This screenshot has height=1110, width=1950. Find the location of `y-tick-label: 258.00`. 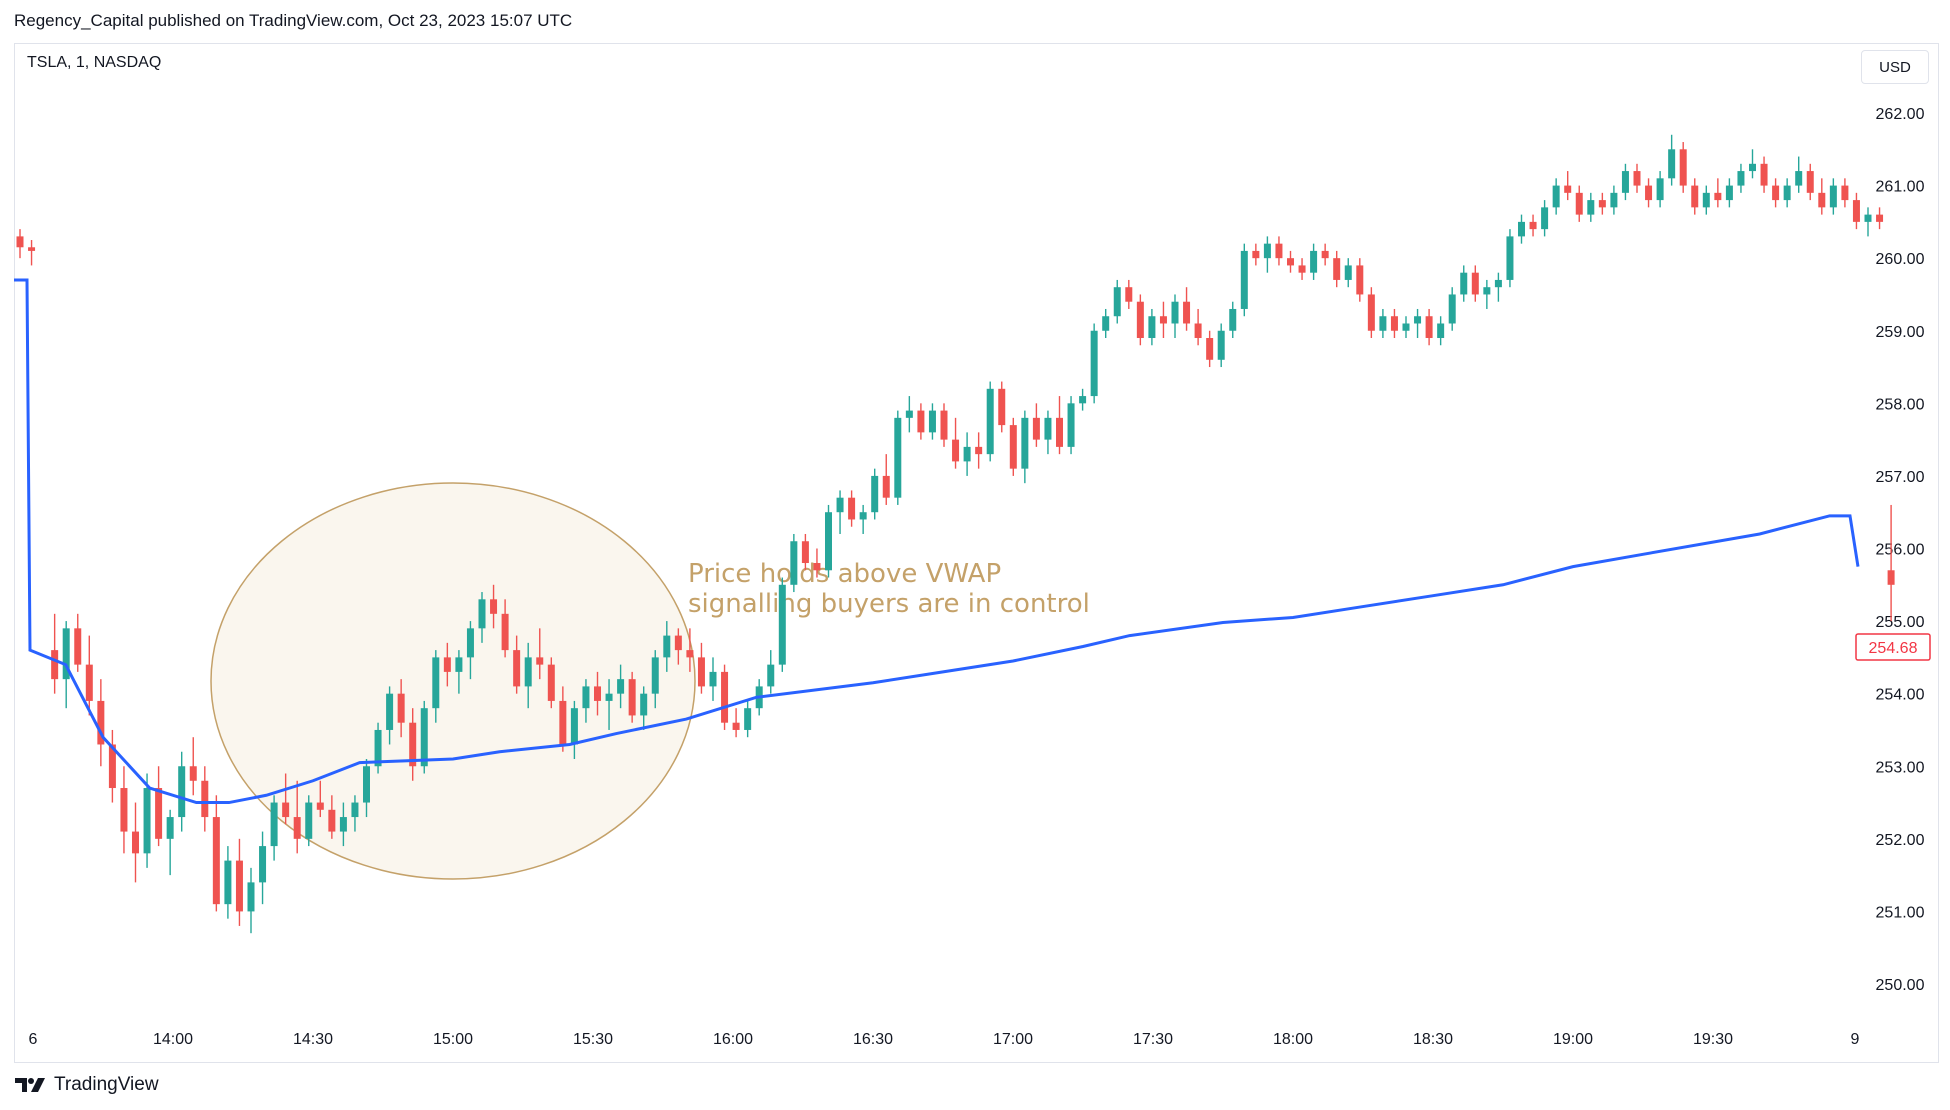

y-tick-label: 258.00 is located at coordinates (1900, 404).